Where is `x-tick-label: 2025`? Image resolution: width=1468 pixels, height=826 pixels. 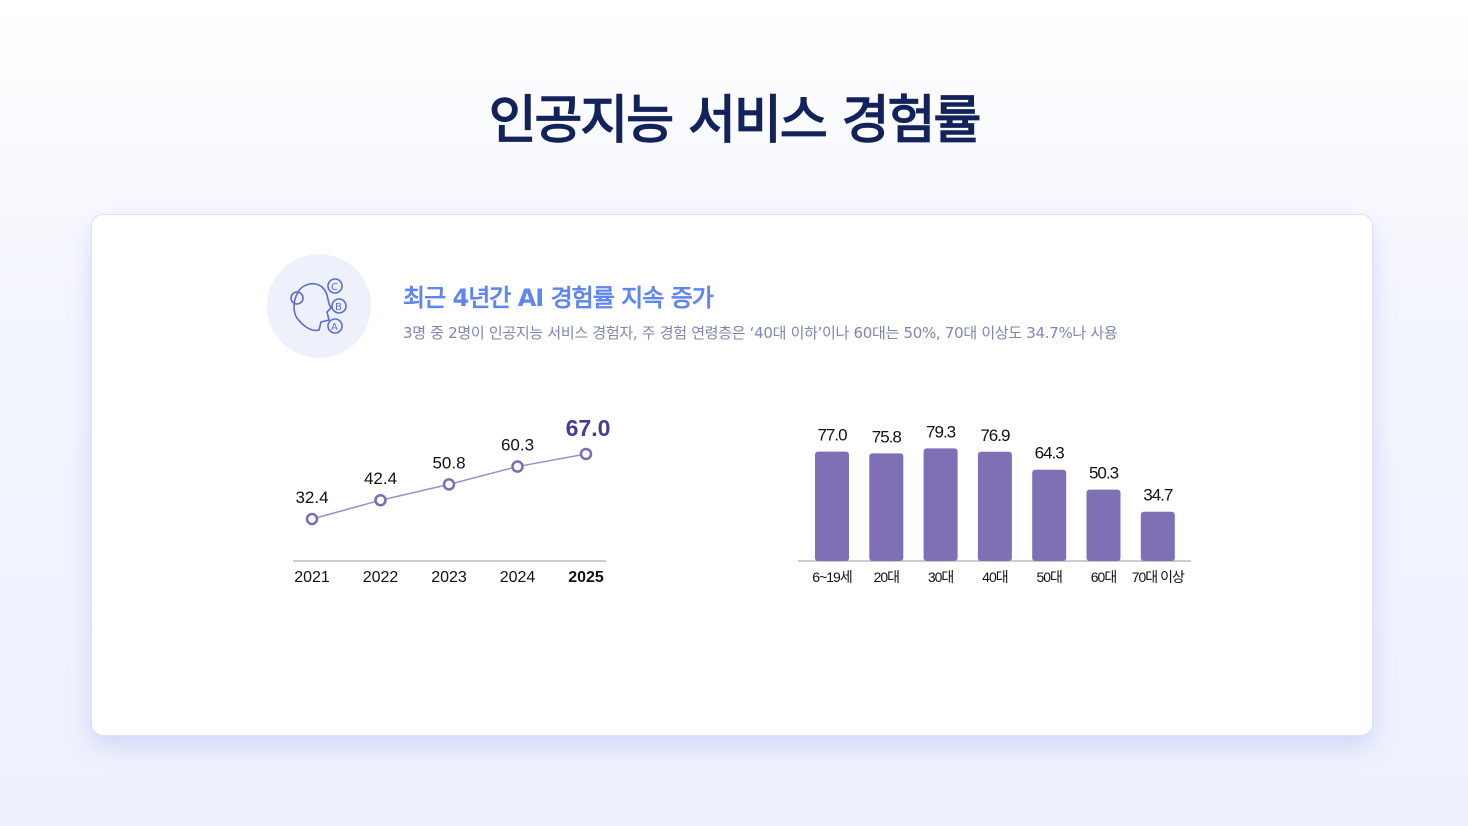 x-tick-label: 2025 is located at coordinates (586, 577).